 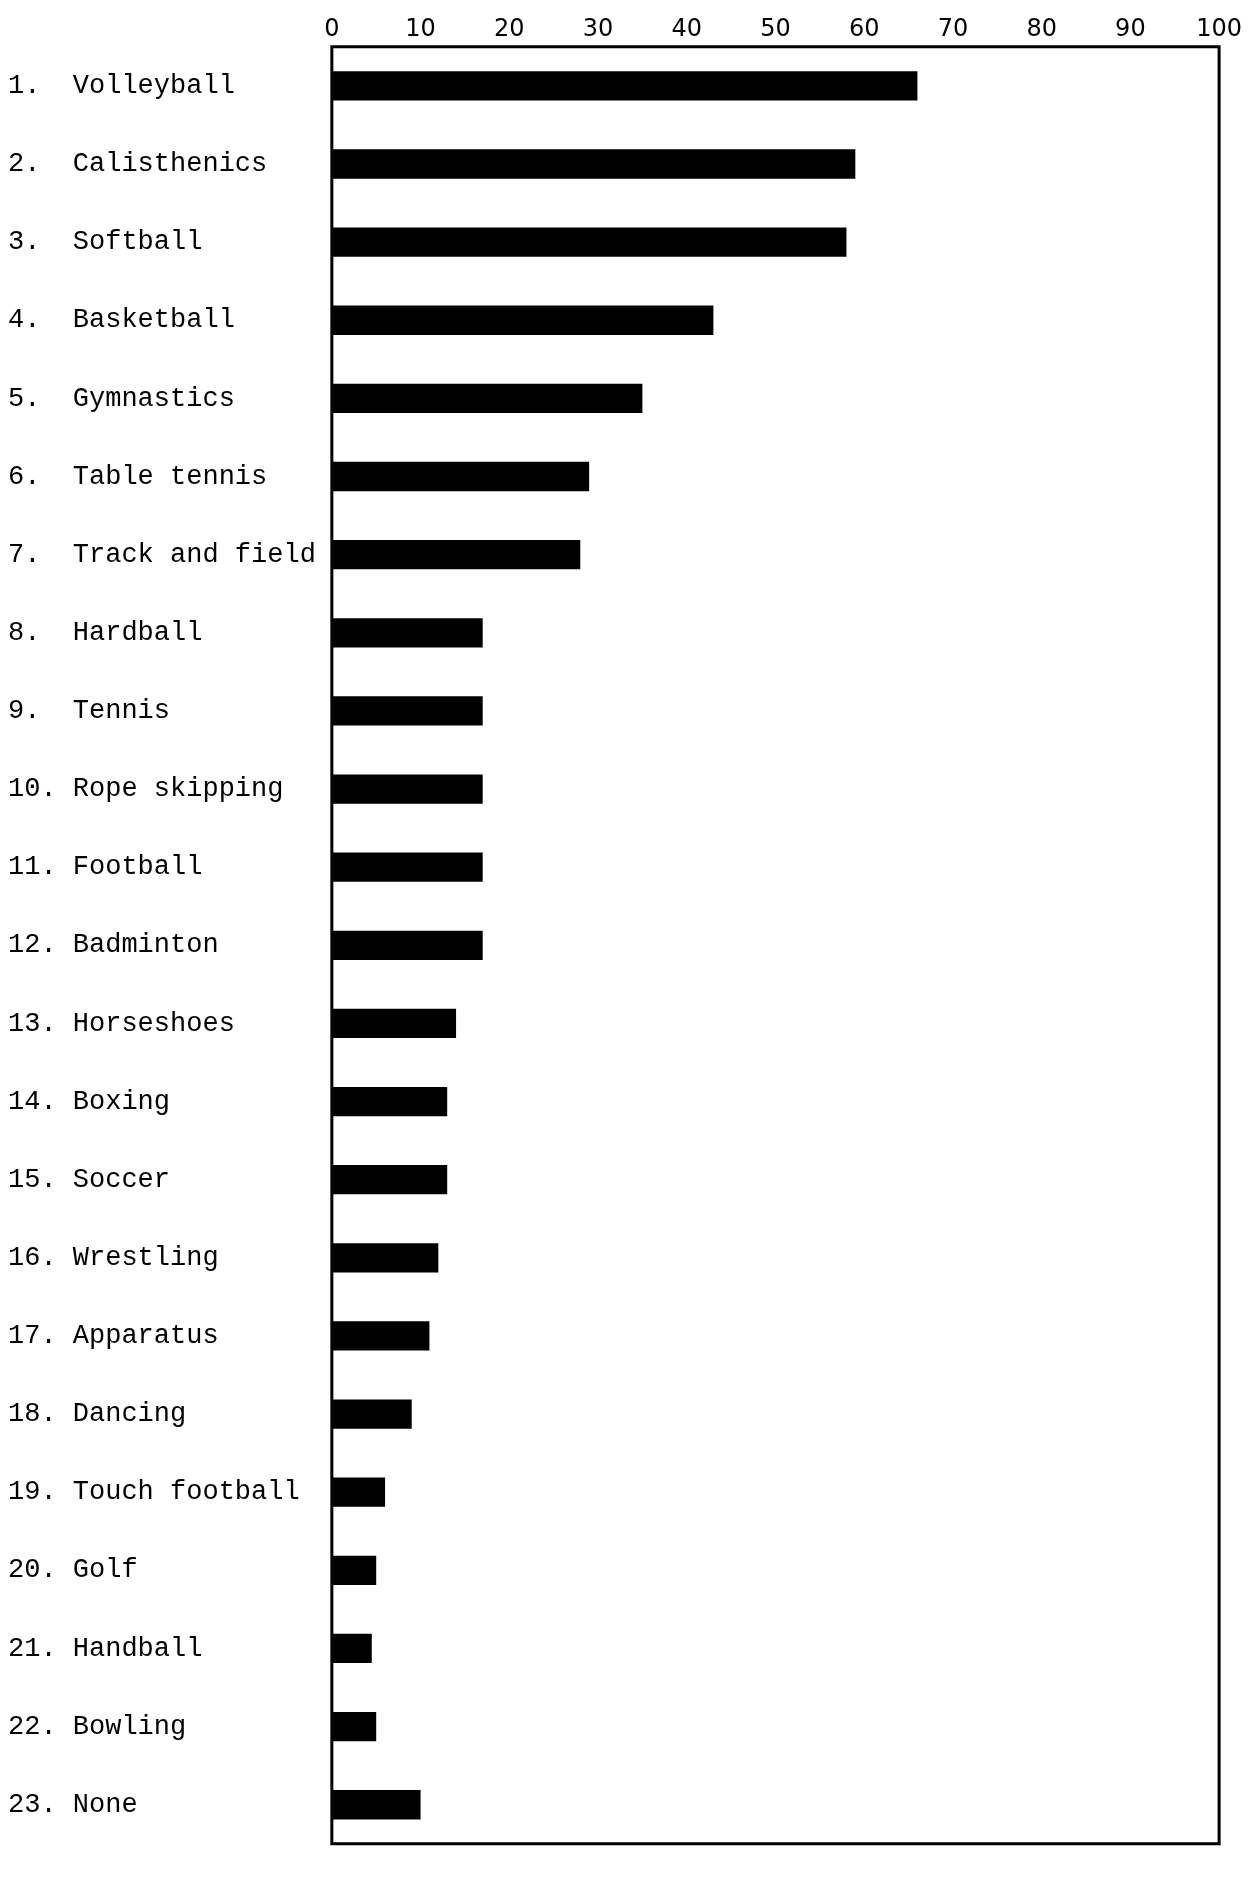 What do you see at coordinates (1219, 27) in the screenshot?
I see `x-tick-label: 100` at bounding box center [1219, 27].